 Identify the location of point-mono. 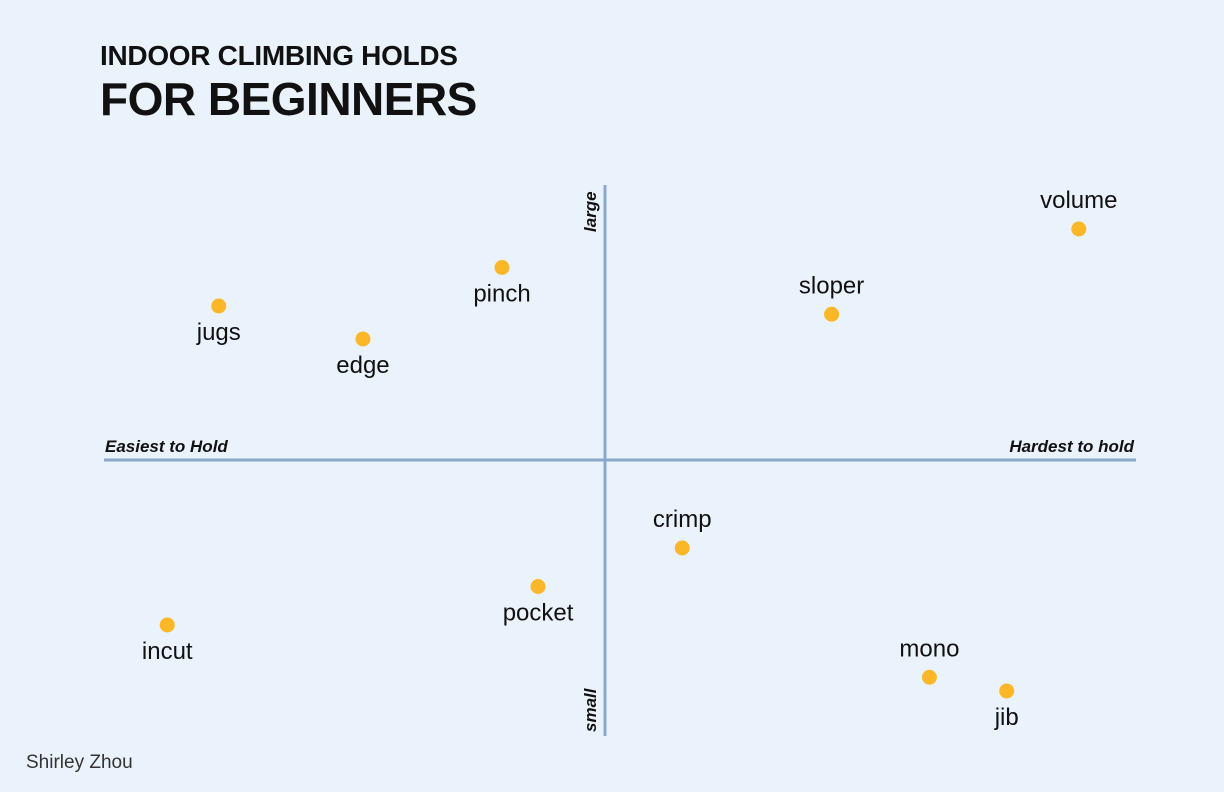
(929, 677).